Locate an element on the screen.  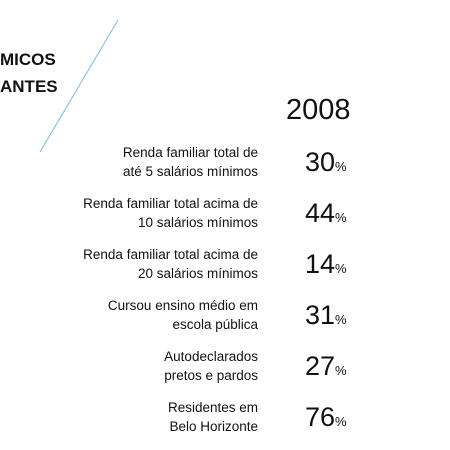
row-value: 27% is located at coordinates (326, 368).